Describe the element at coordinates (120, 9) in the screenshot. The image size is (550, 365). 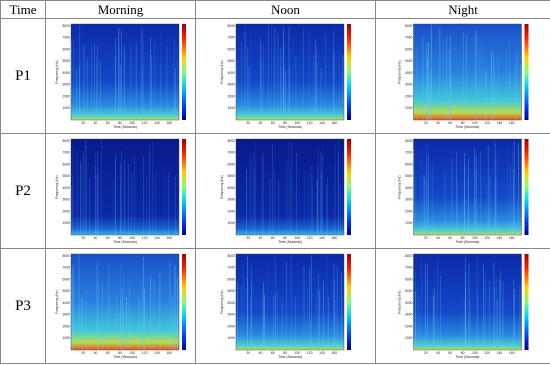
I see `header-cell: Morning` at that location.